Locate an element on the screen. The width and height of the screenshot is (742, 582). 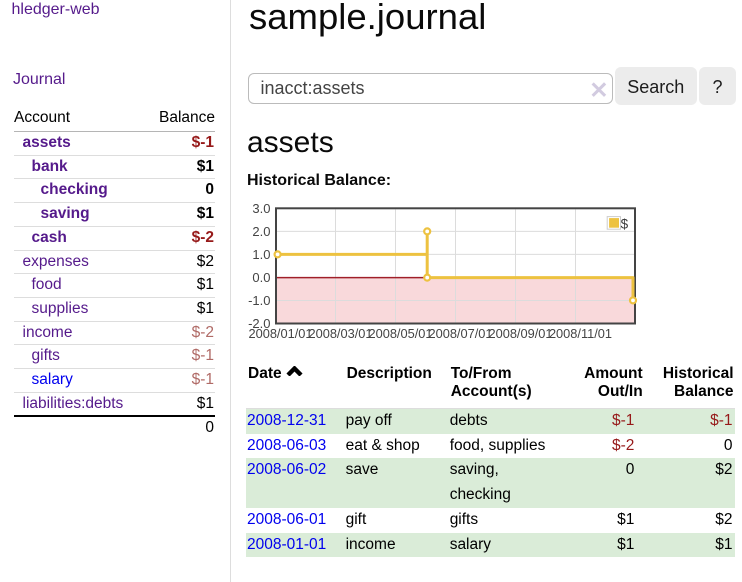
svg-text: -1.0 is located at coordinates (259, 300).